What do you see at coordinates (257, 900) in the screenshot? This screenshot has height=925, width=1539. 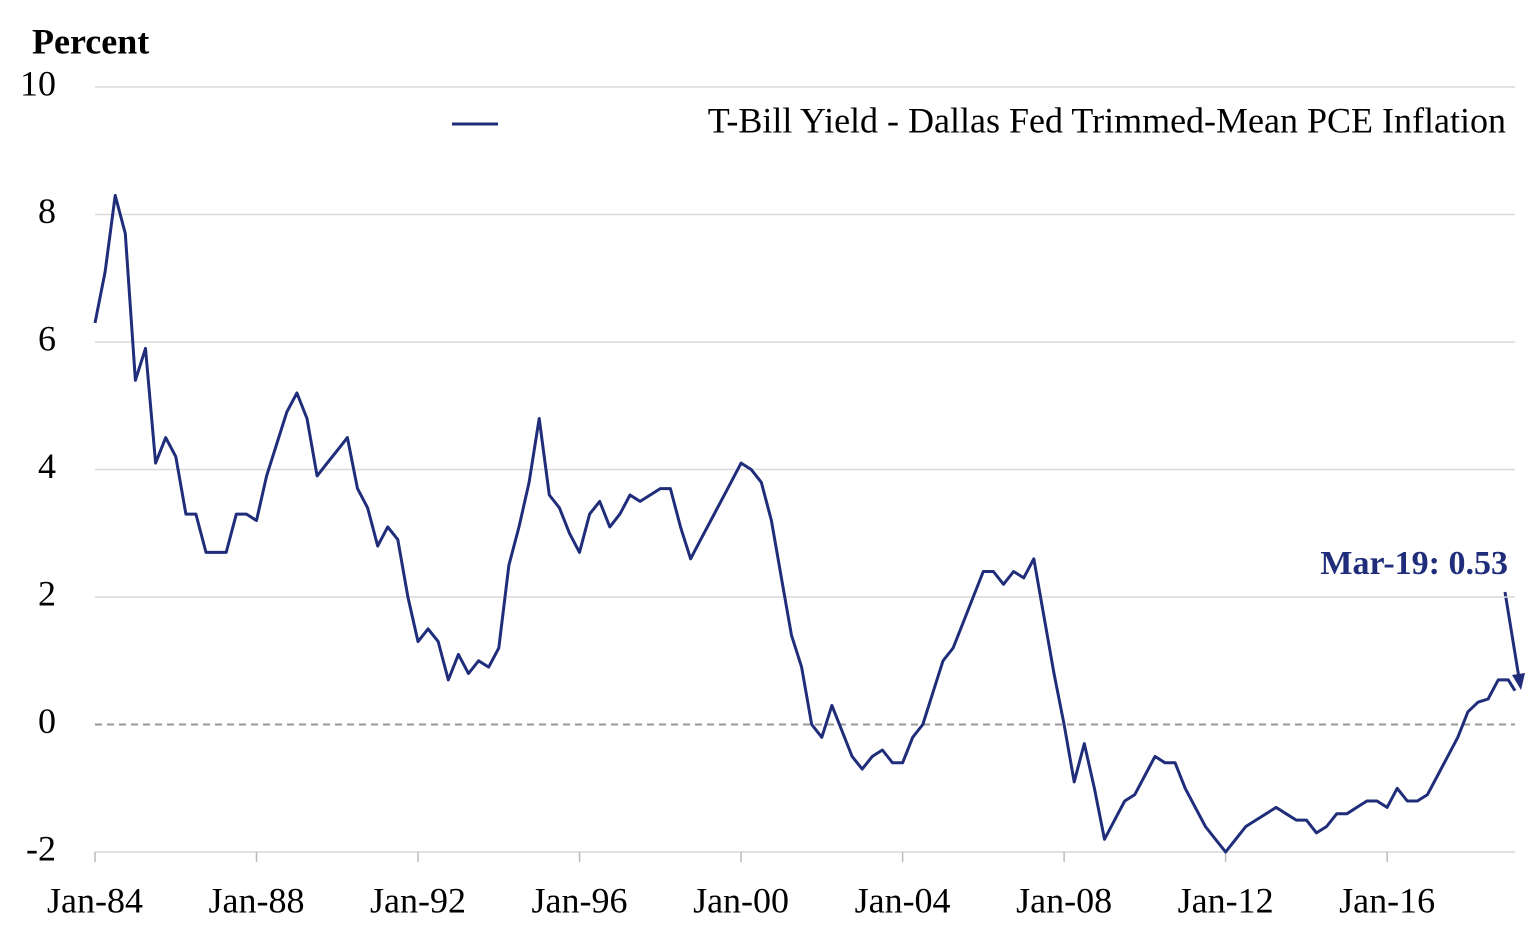 I see `x-tick-label: Jan-88` at bounding box center [257, 900].